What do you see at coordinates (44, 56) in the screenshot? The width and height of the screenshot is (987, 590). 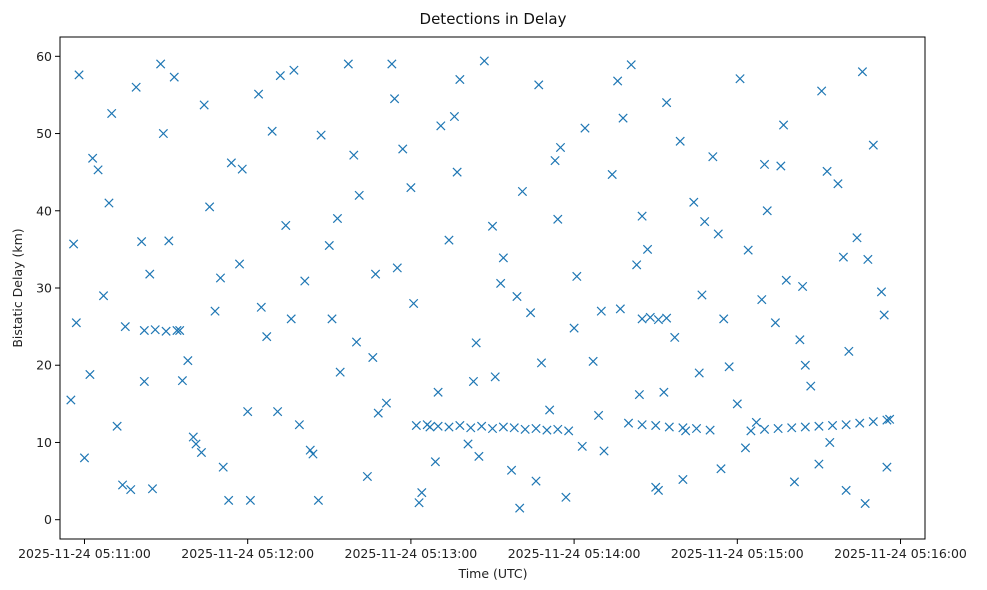 I see `y-tick-label: 60` at bounding box center [44, 56].